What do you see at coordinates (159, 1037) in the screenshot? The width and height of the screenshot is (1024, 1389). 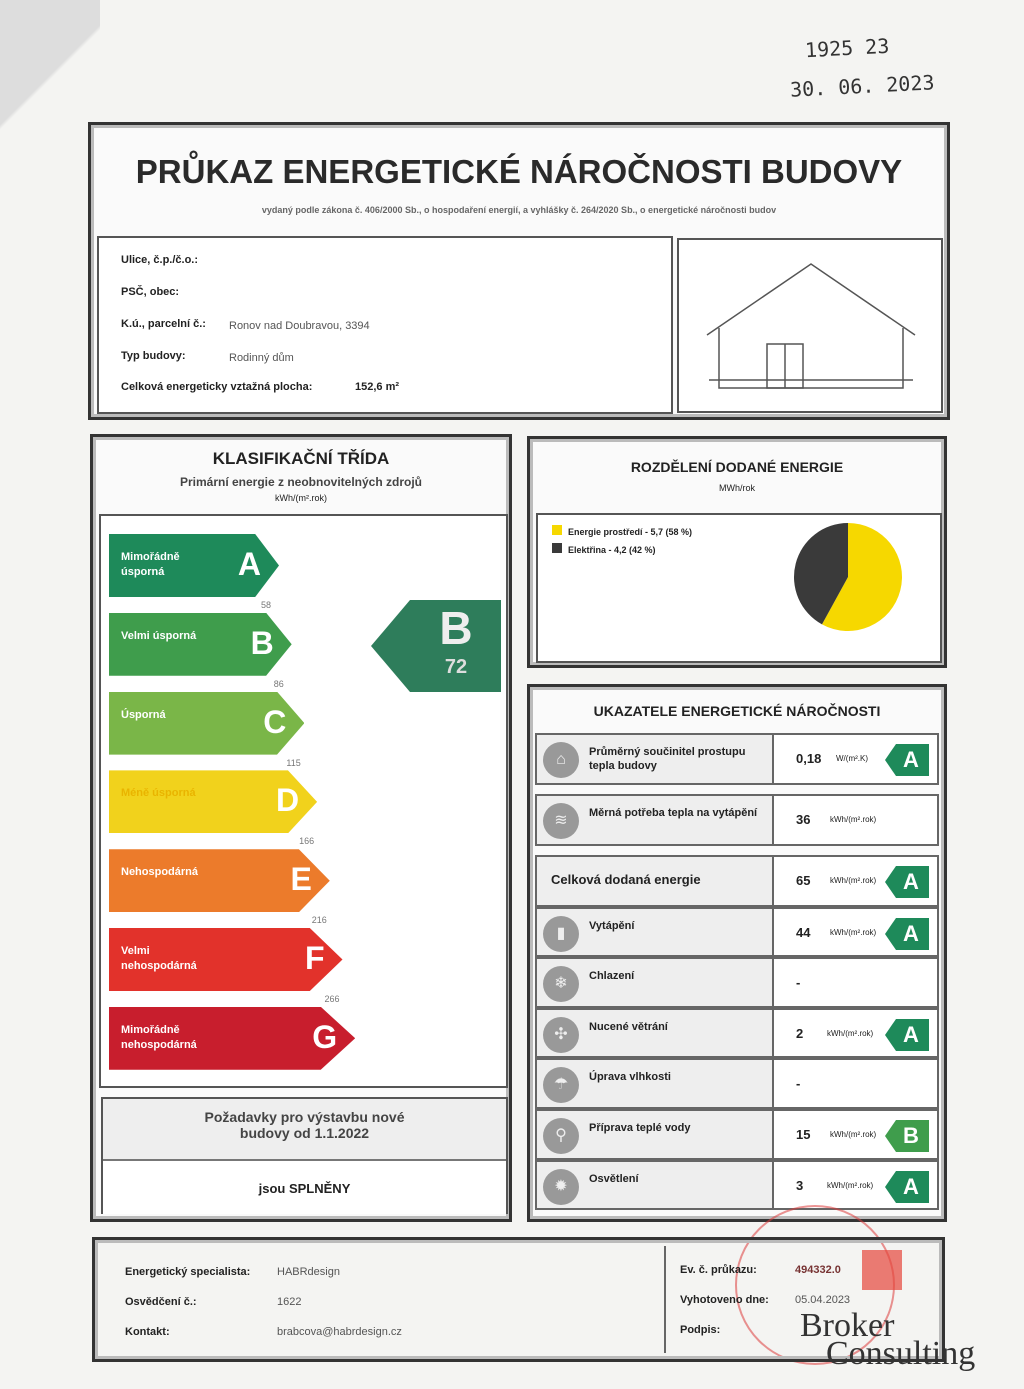 I see `class-name: Mimořádně nehospodárná` at bounding box center [159, 1037].